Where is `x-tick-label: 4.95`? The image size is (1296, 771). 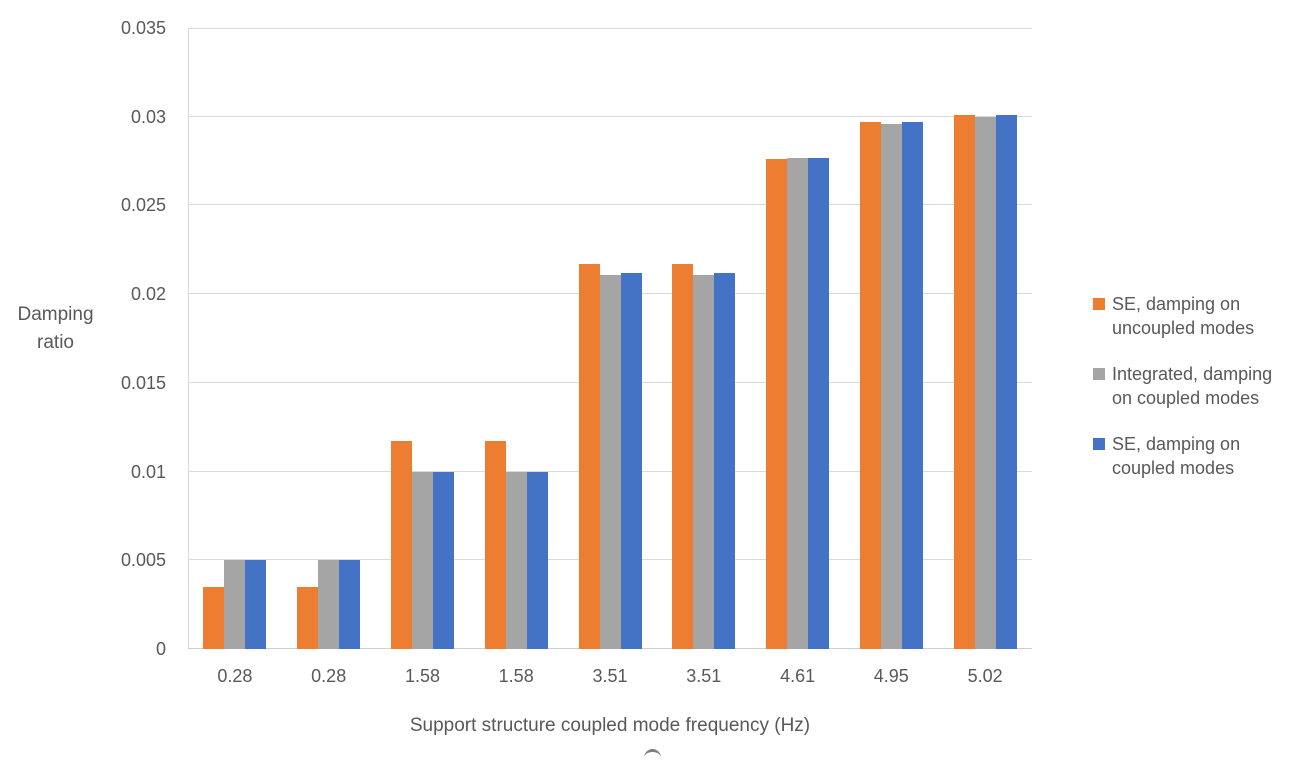
x-tick-label: 4.95 is located at coordinates (891, 676).